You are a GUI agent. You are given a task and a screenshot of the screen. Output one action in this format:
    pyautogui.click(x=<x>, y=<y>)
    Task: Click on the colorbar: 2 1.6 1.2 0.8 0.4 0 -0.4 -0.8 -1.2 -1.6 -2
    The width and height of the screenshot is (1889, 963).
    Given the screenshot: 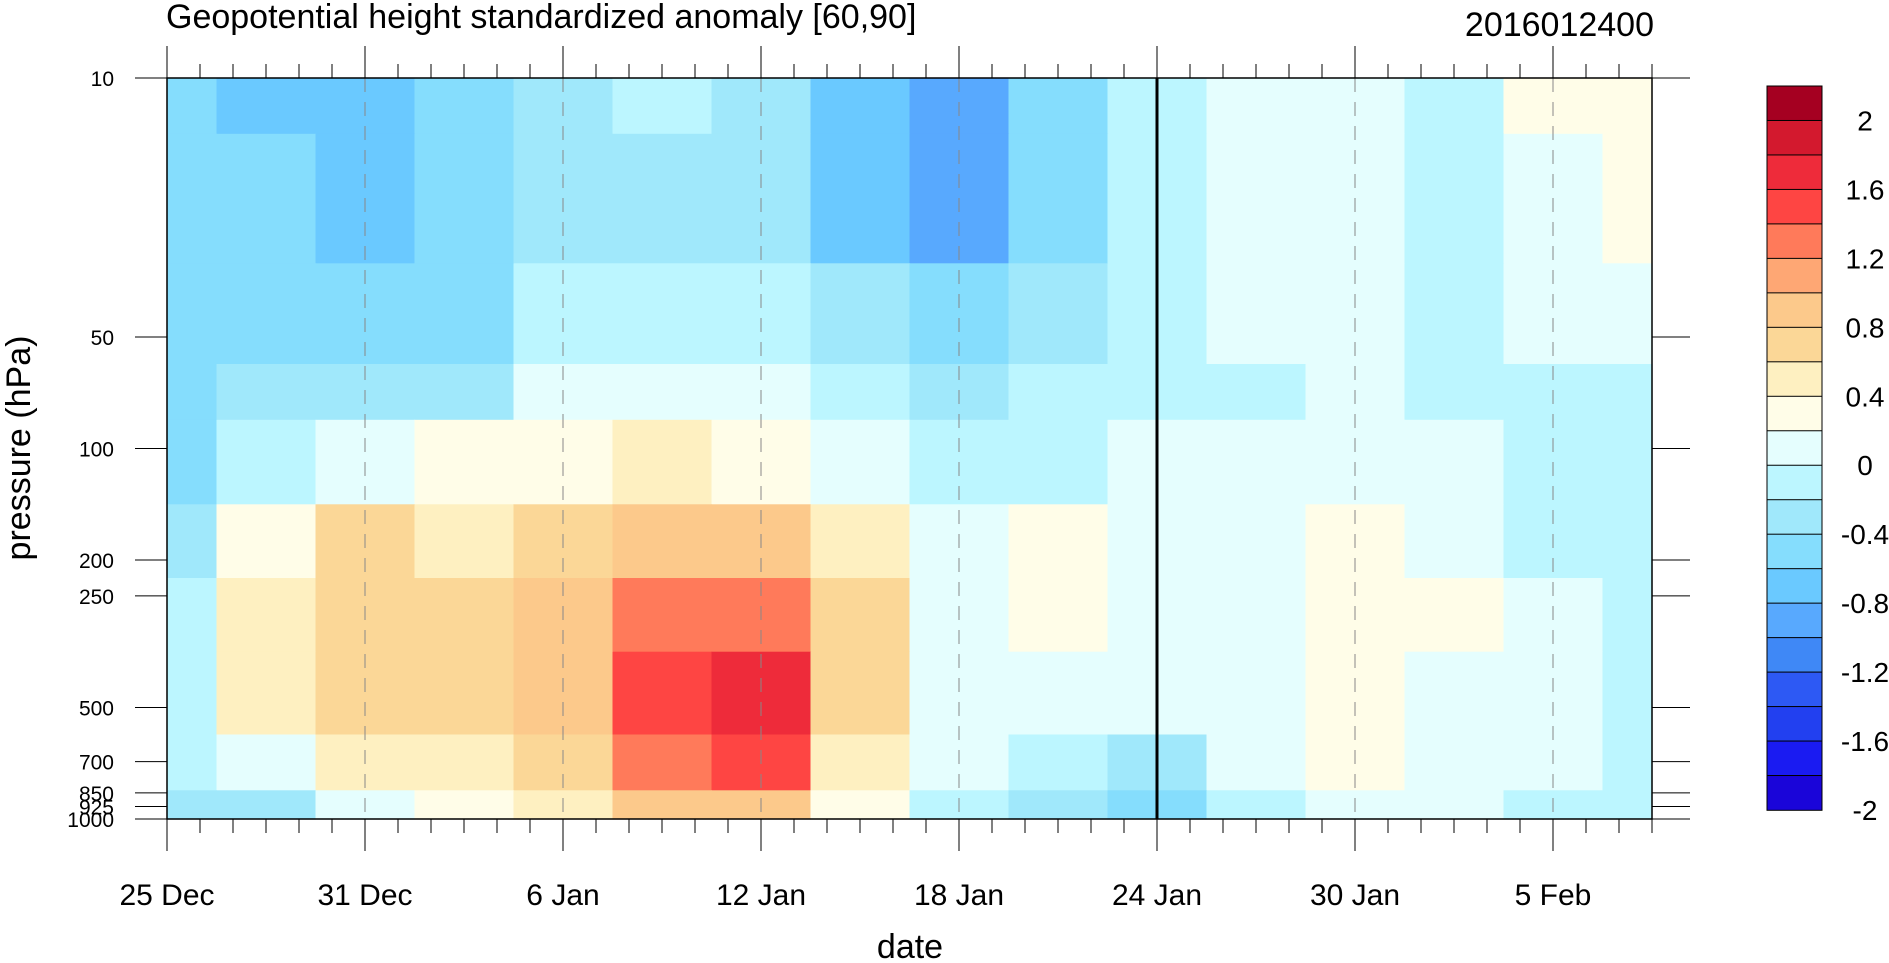 What is the action you would take?
    pyautogui.click(x=1827, y=455)
    